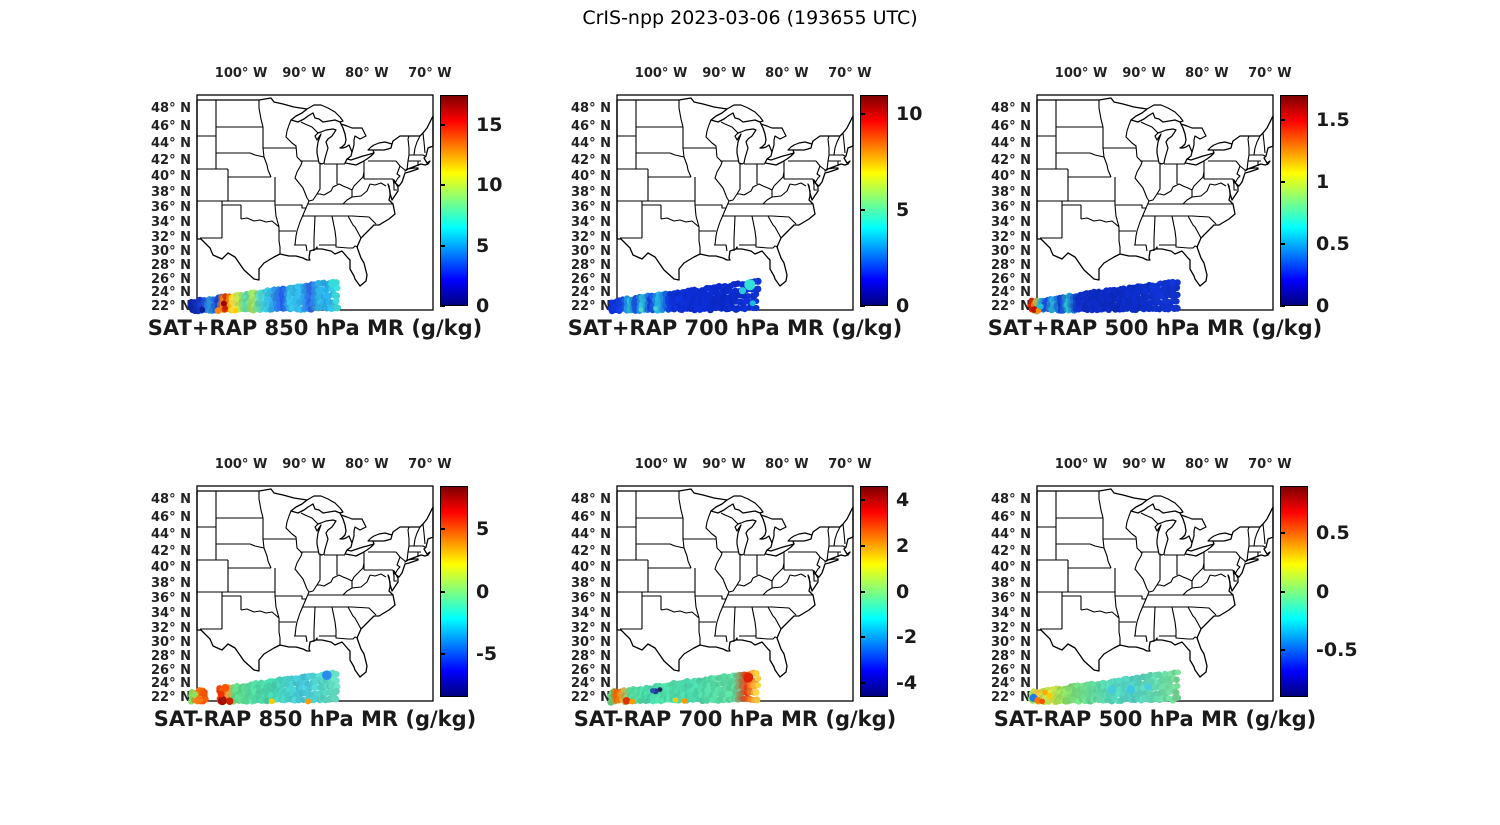 This screenshot has width=1500, height=825. What do you see at coordinates (171, 599) in the screenshot?
I see `lat-tick-label: 36° N` at bounding box center [171, 599].